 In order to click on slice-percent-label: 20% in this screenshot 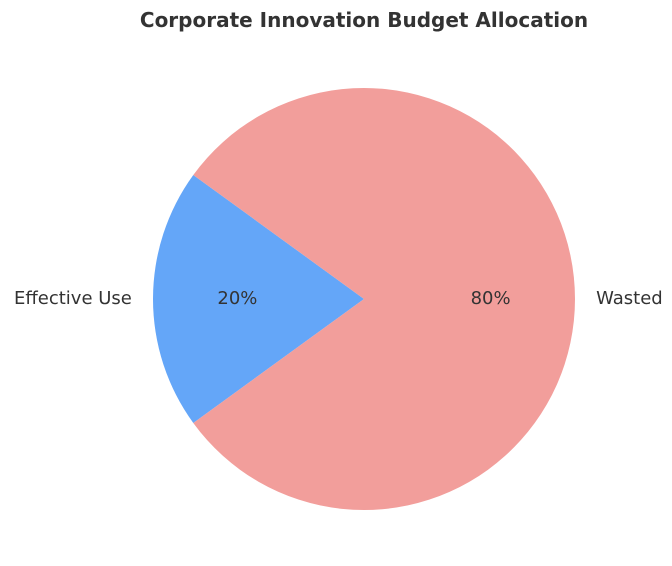, I will do `click(237, 298)`.